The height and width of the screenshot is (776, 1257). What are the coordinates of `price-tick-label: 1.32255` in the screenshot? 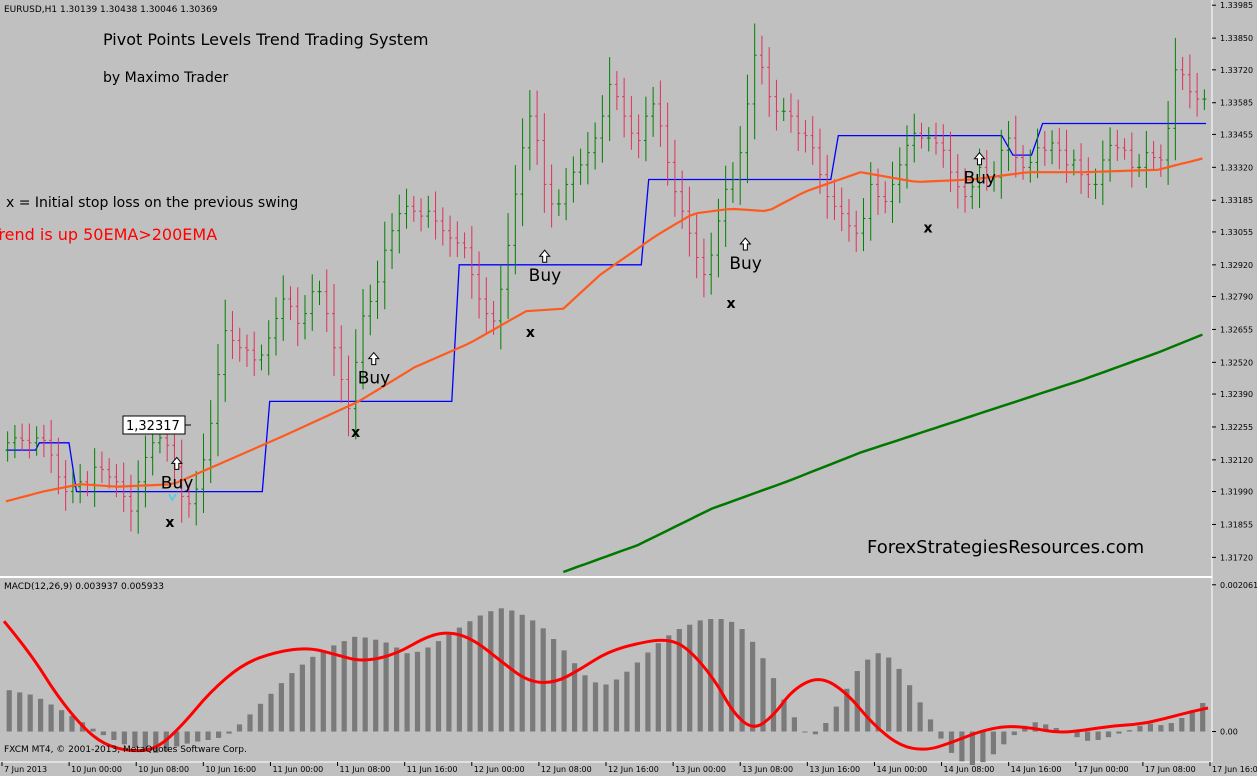 It's located at (1236, 427).